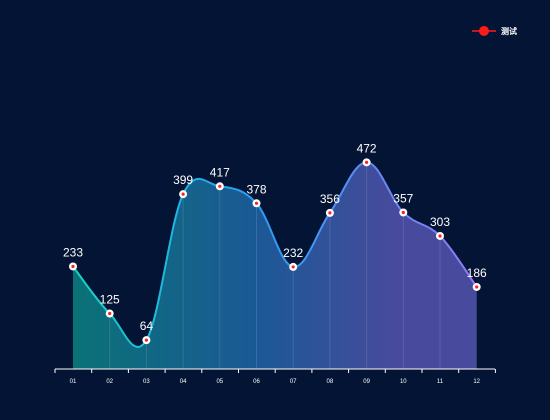 This screenshot has height=420, width=550. Describe the element at coordinates (484, 31) in the screenshot. I see `legend-marker-icon` at that location.